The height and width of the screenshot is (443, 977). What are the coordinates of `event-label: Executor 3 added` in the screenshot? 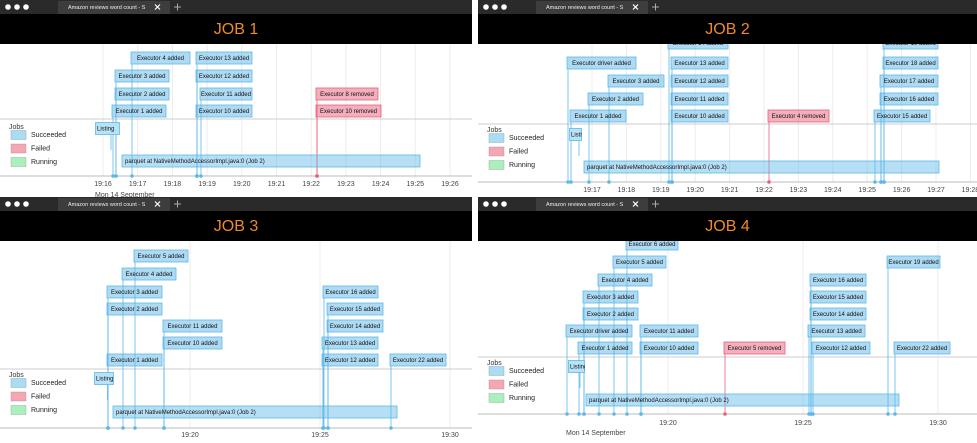 It's located at (610, 298).